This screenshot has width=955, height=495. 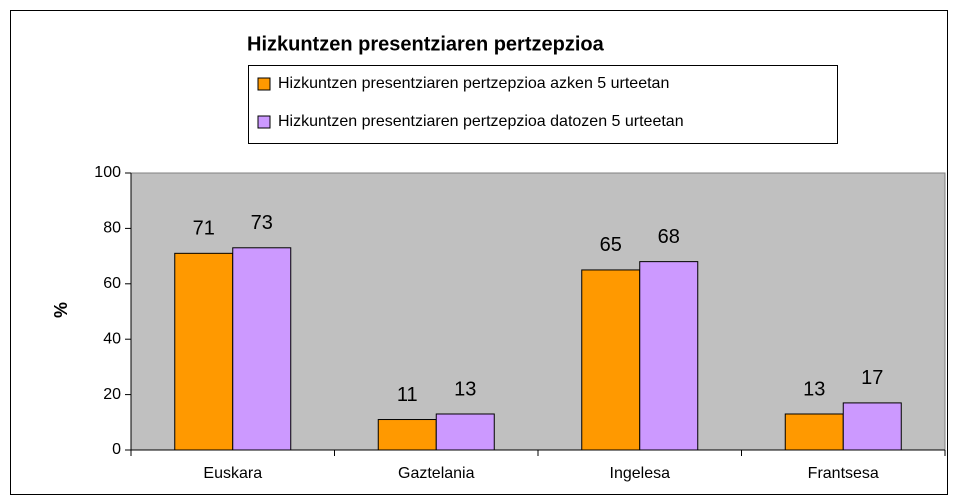 I want to click on y-tick-label: 80, so click(x=112, y=228).